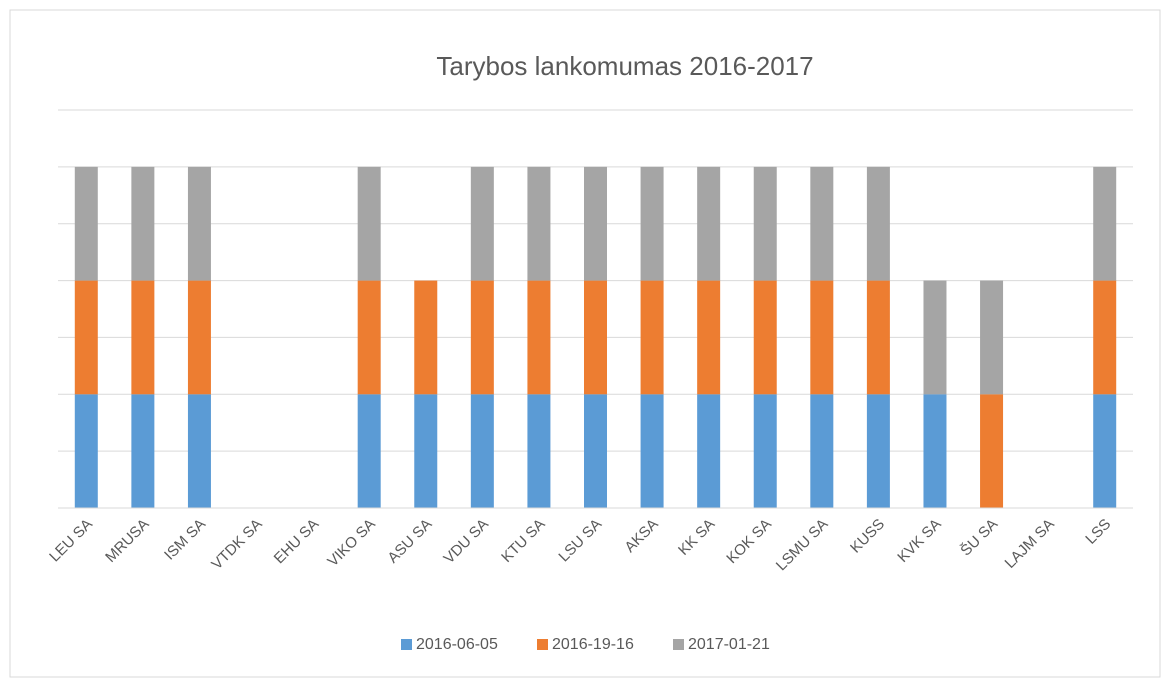 This screenshot has height=678, width=1161. What do you see at coordinates (457, 644) in the screenshot?
I see `legend-label: 2016-06-05` at bounding box center [457, 644].